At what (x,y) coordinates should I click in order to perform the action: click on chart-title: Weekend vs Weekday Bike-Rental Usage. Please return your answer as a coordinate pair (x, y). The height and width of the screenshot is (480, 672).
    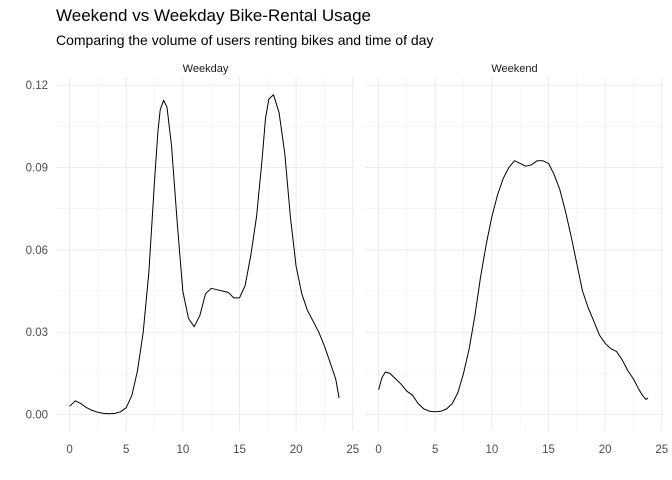
    Looking at the image, I should click on (213, 15).